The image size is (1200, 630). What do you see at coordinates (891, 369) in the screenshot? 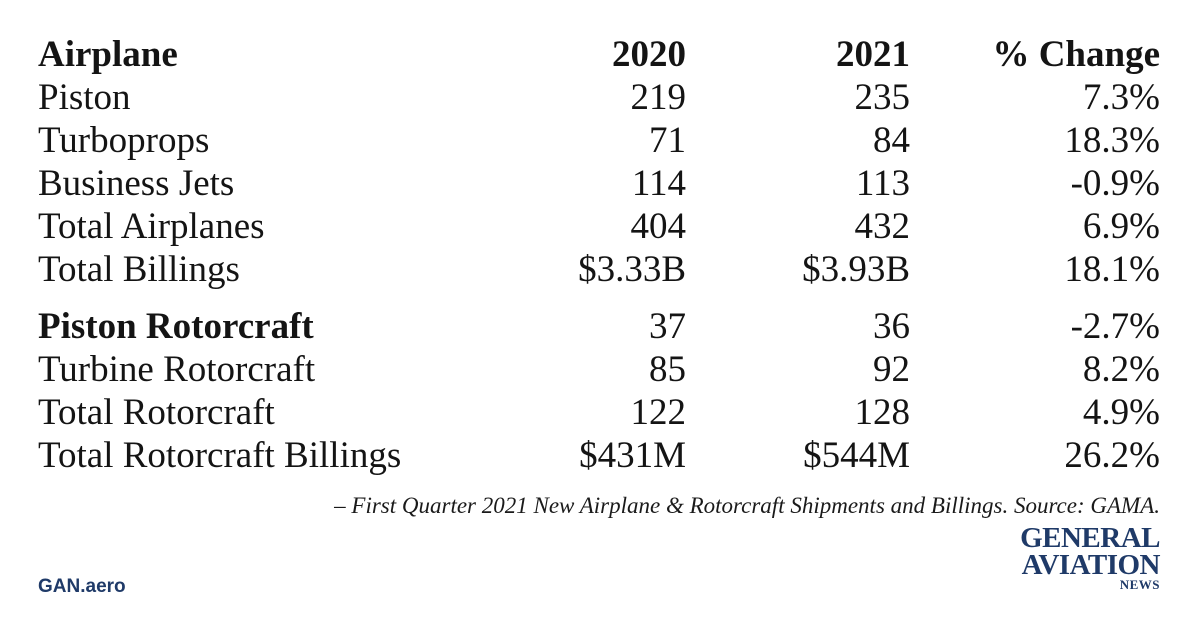
I see `row-2021: 92` at bounding box center [891, 369].